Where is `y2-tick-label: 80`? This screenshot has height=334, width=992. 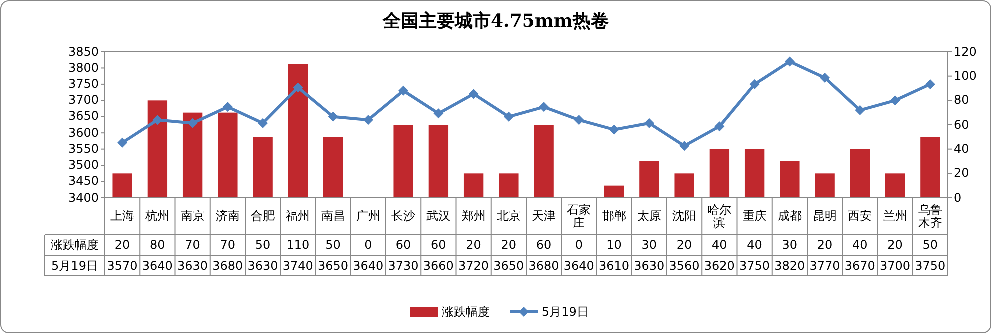 y2-tick-label: 80 is located at coordinates (962, 100).